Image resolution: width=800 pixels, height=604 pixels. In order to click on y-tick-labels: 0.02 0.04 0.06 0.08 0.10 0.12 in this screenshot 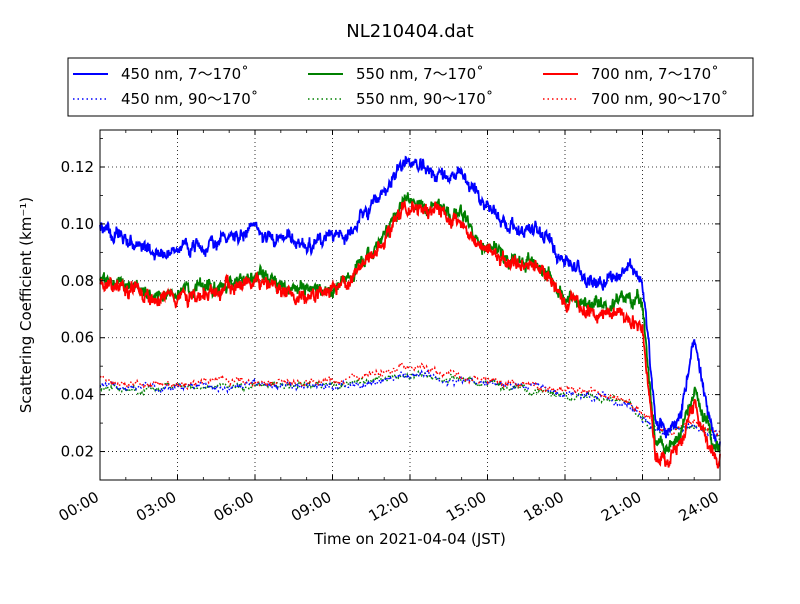, I will do `click(77, 309)`.